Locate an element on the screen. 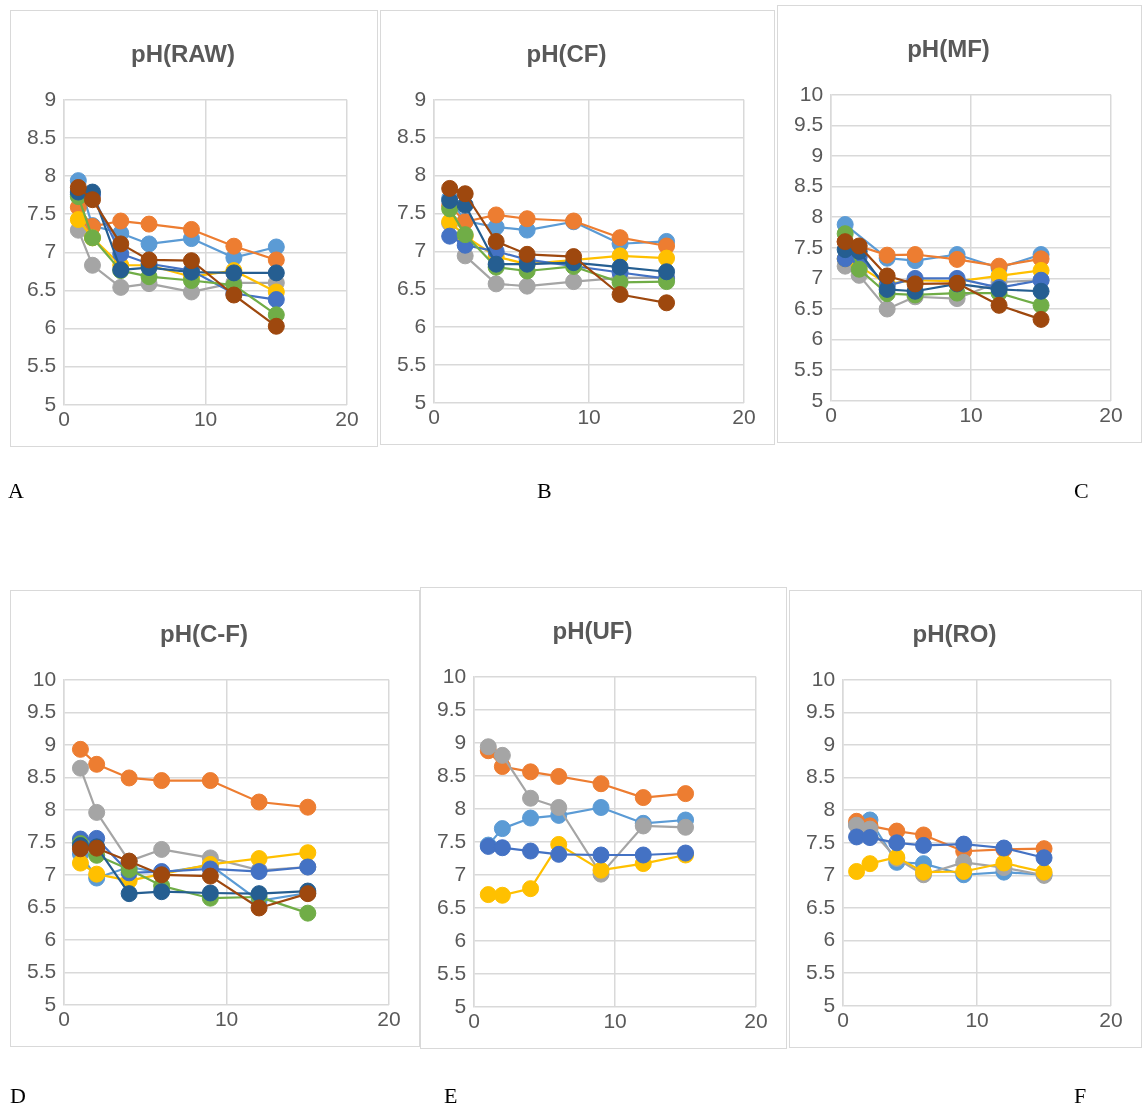 The height and width of the screenshot is (1109, 1142). text: E is located at coordinates (451, 1096).